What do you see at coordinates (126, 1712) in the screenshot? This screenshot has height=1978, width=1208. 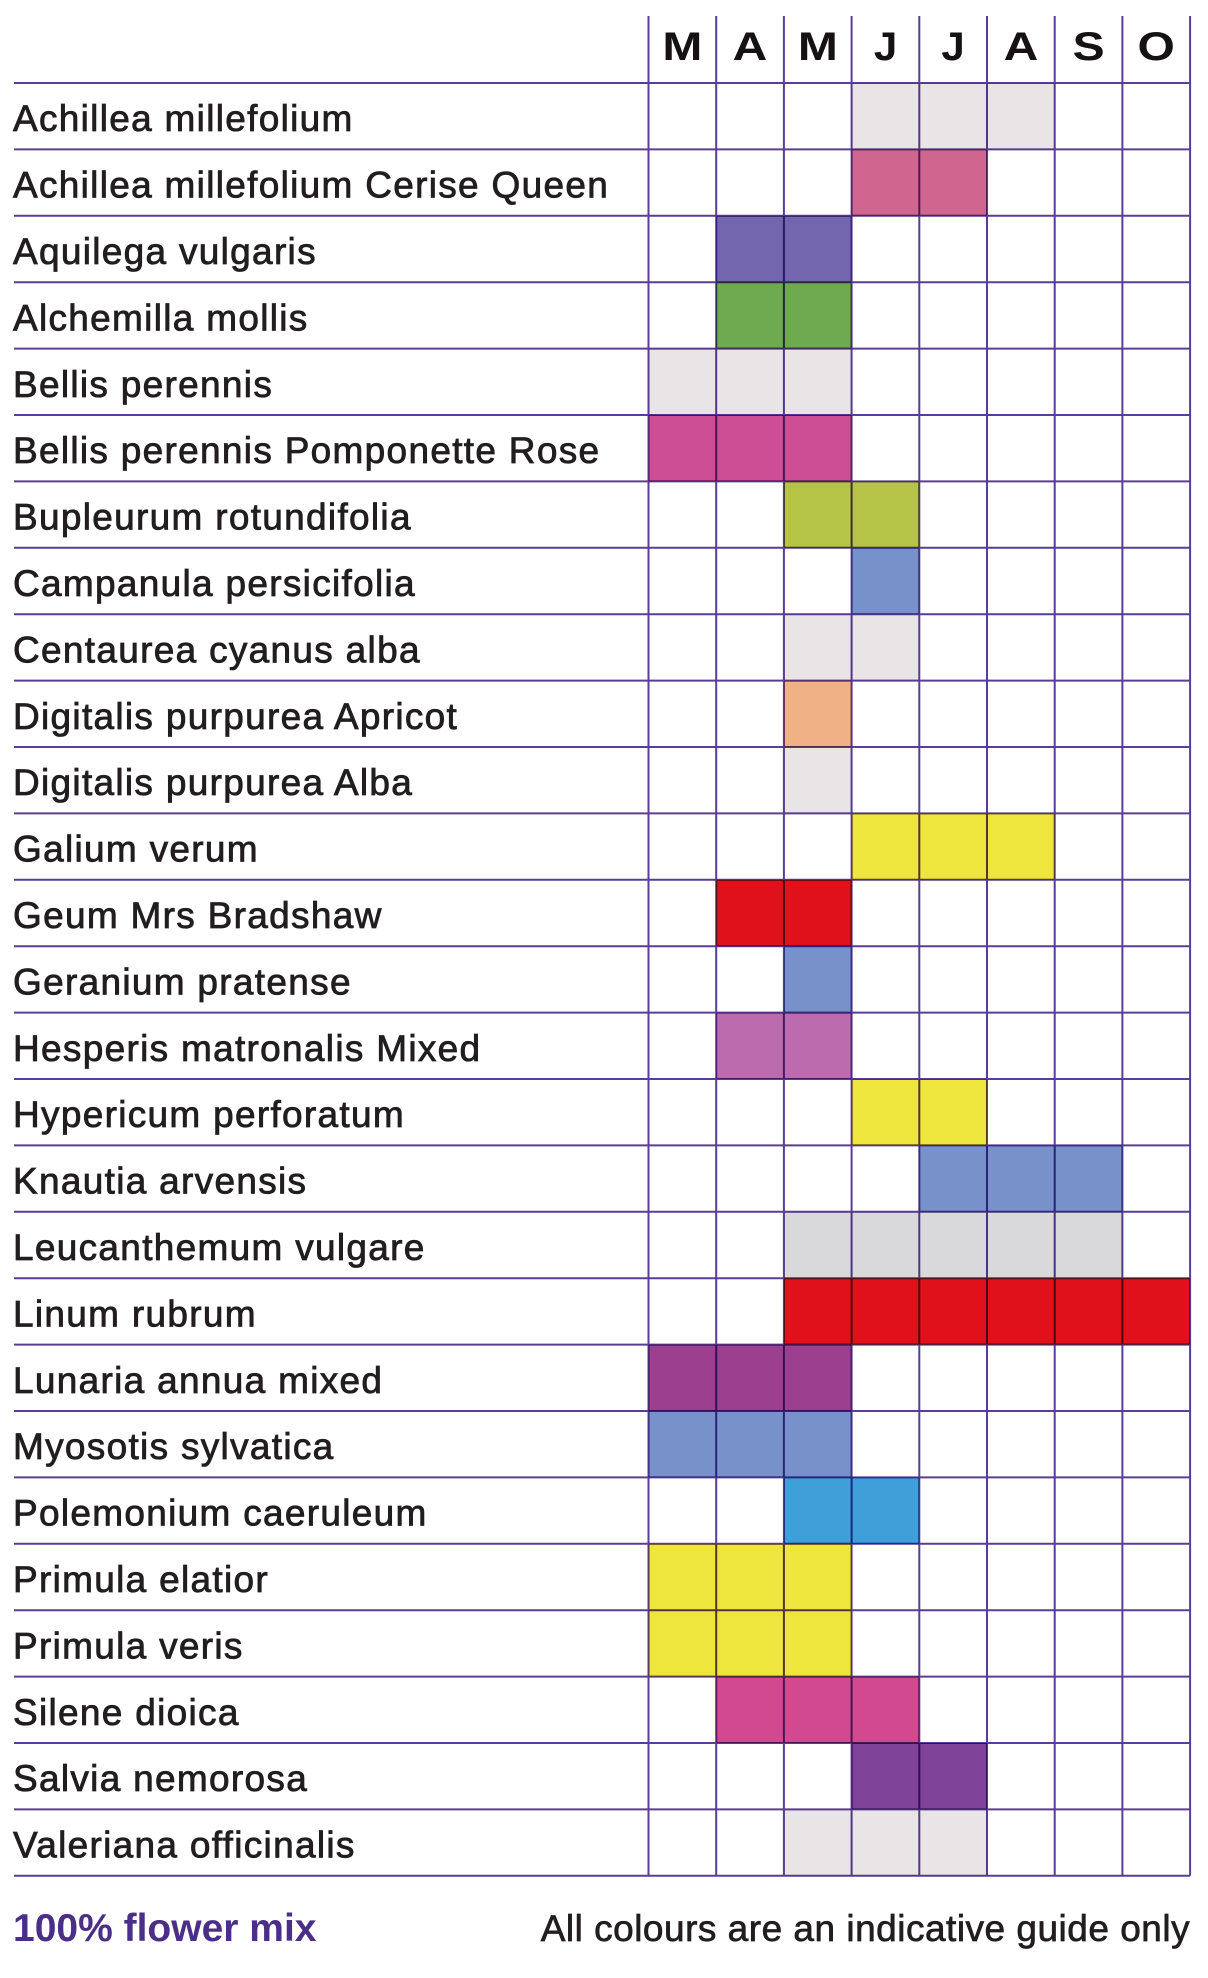 I see `svg-text: Silene dioica` at bounding box center [126, 1712].